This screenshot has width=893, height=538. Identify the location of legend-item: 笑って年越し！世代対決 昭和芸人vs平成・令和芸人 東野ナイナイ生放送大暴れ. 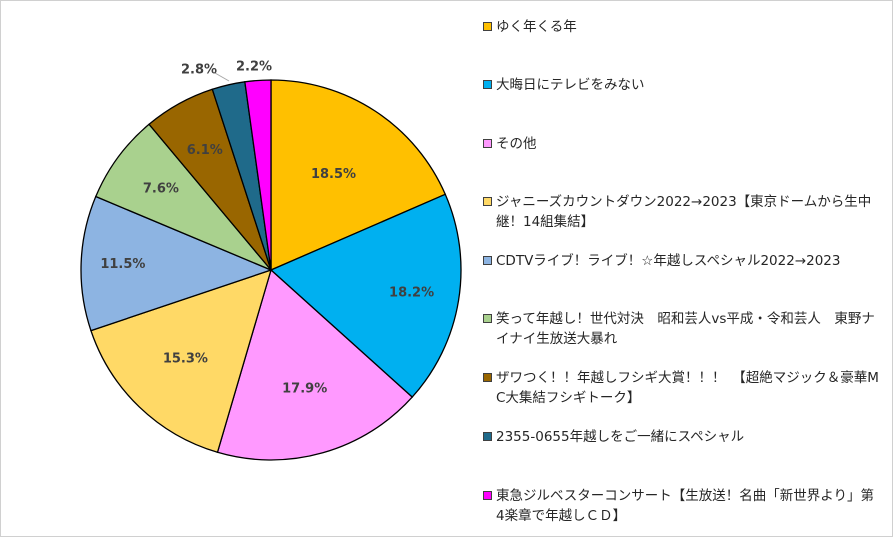
(682, 329).